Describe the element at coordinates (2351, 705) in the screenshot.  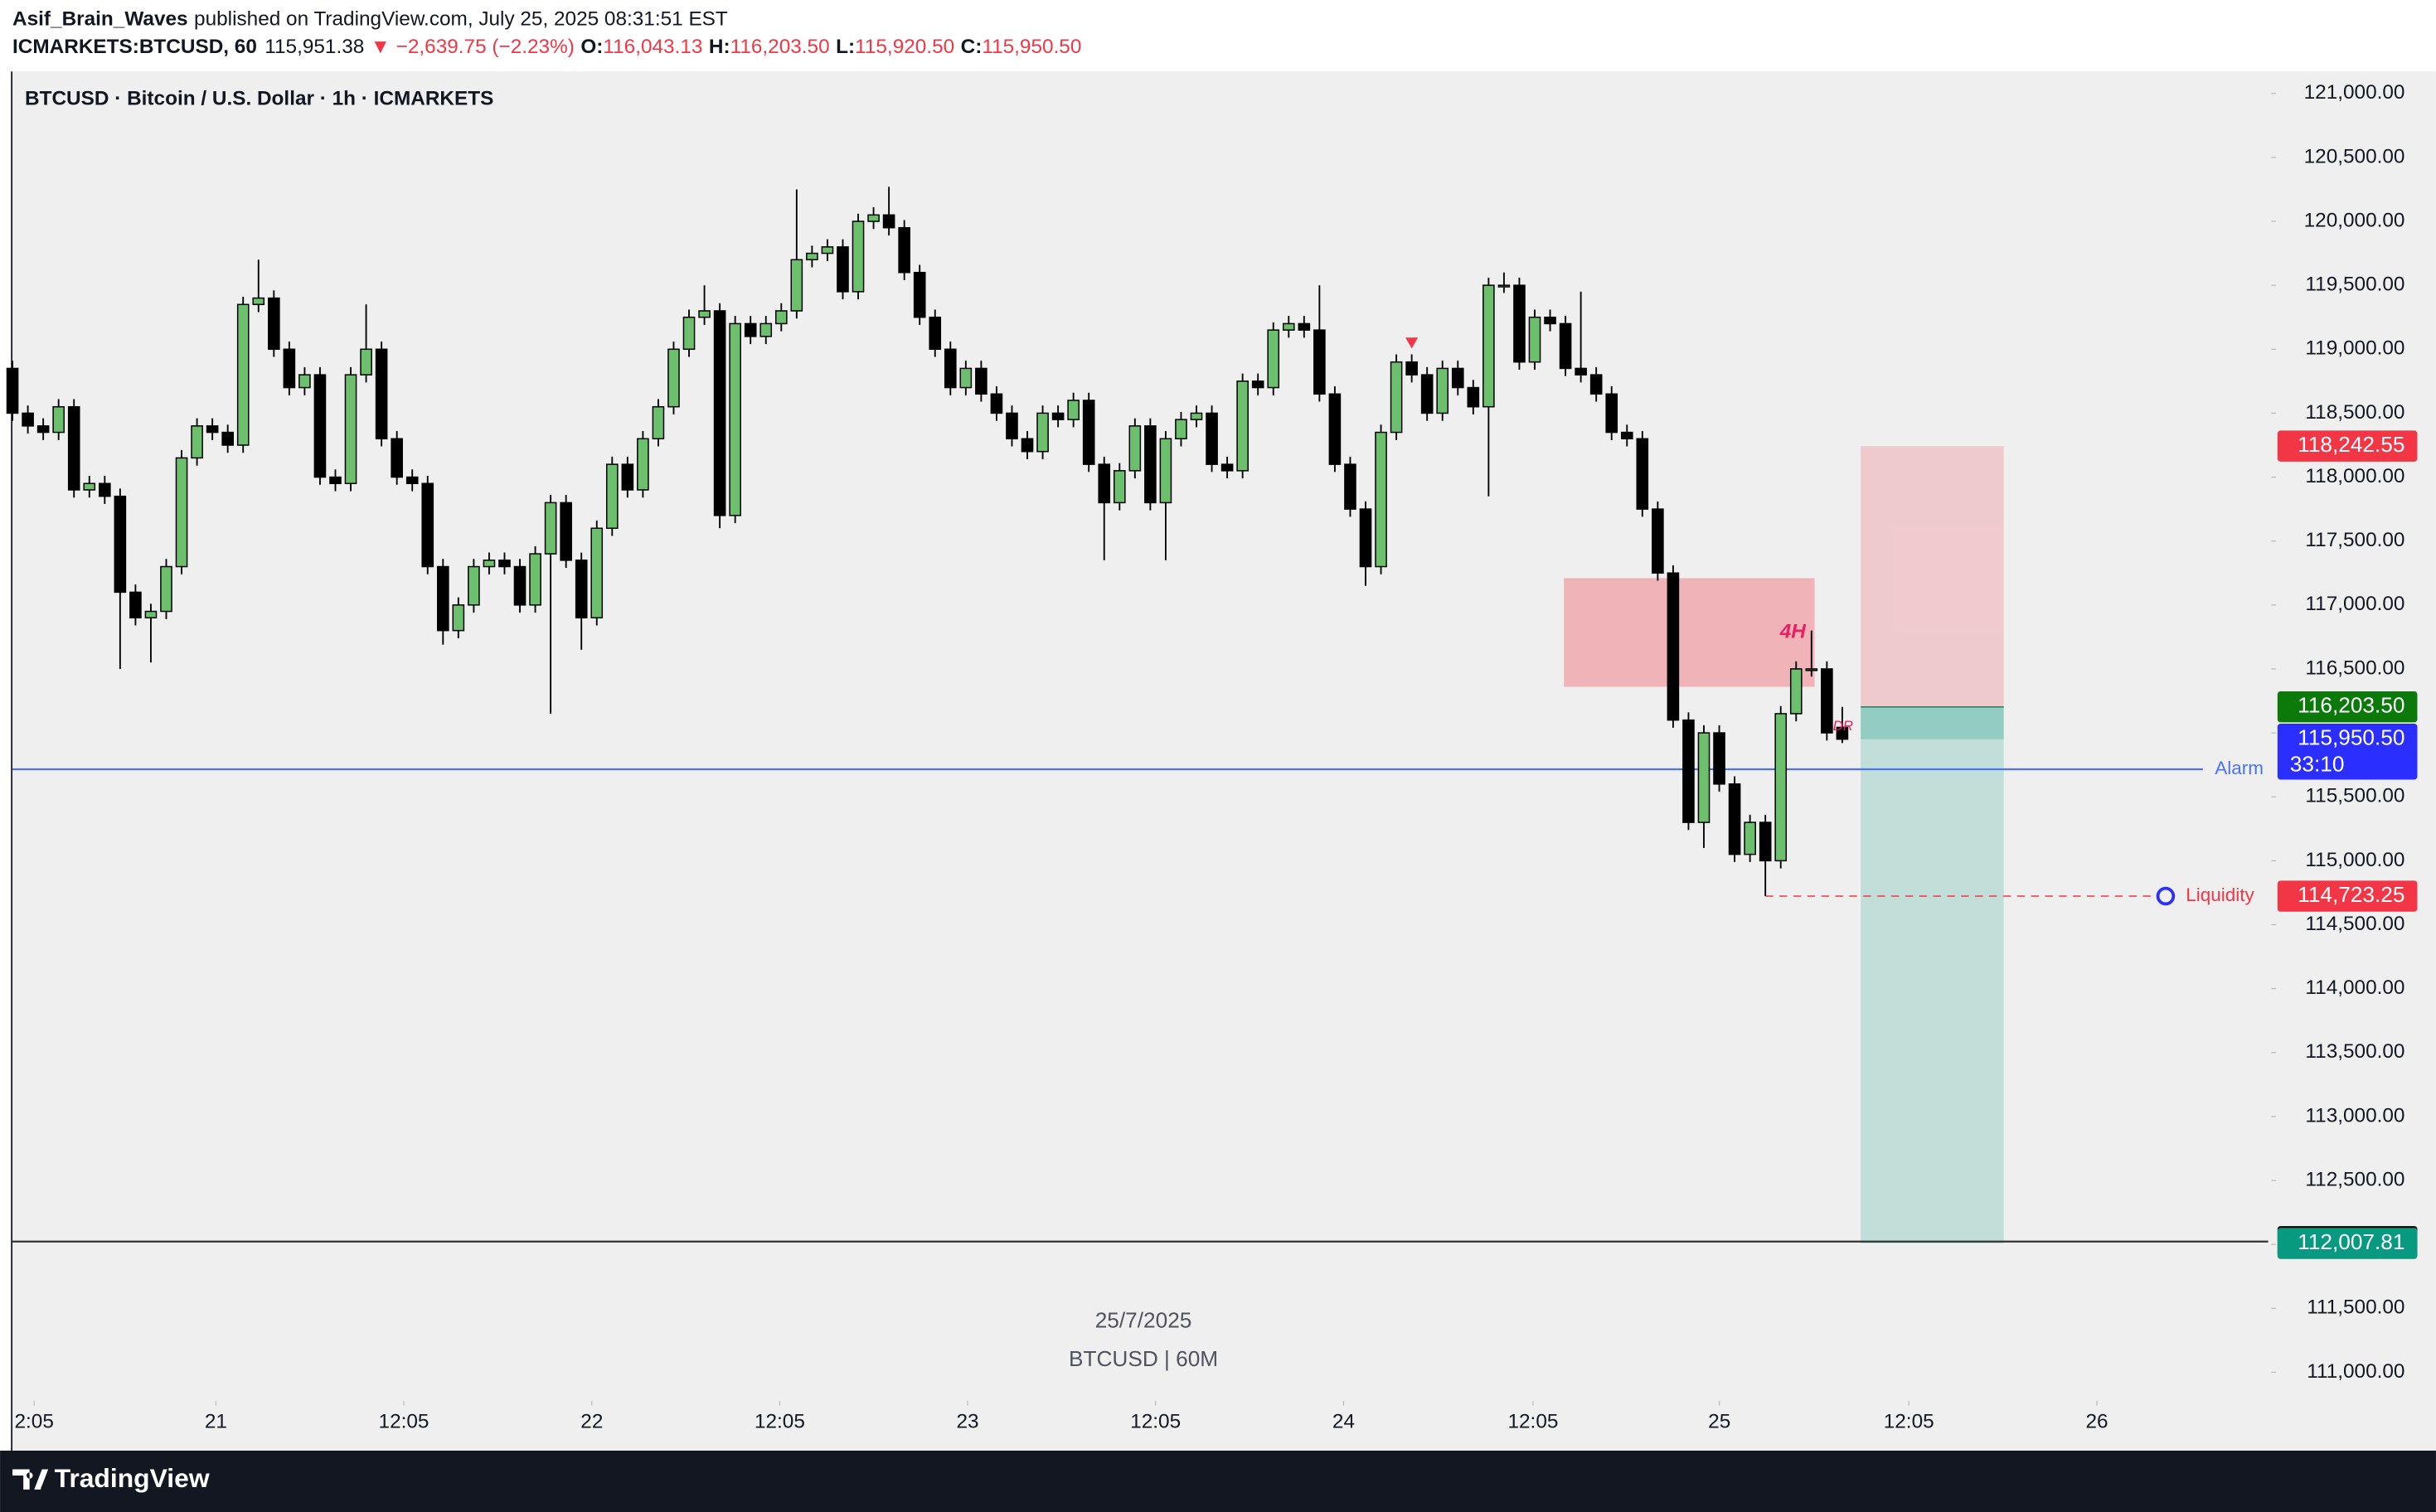
I see `price-tag-label: 116,203.50` at that location.